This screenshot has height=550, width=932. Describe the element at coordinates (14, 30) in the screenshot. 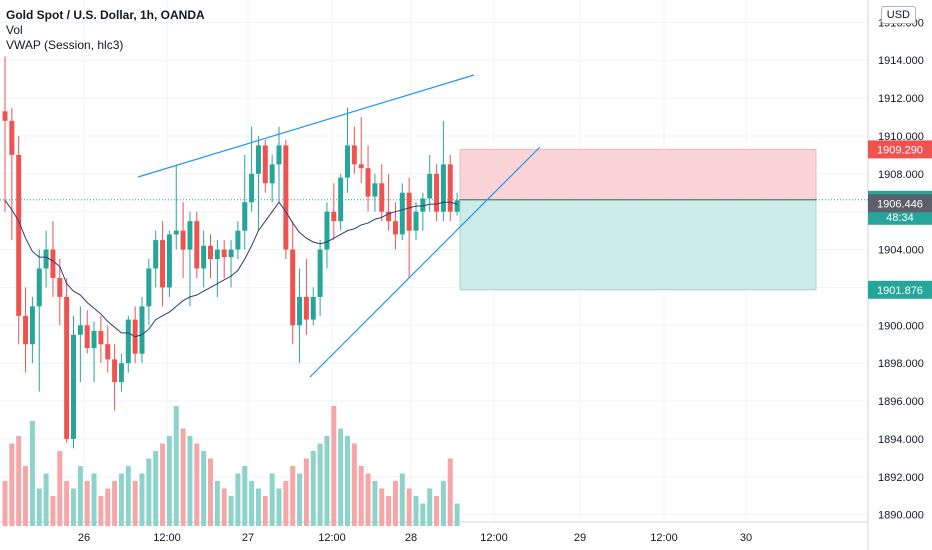

I see `indicator-vol-label: Vol` at that location.